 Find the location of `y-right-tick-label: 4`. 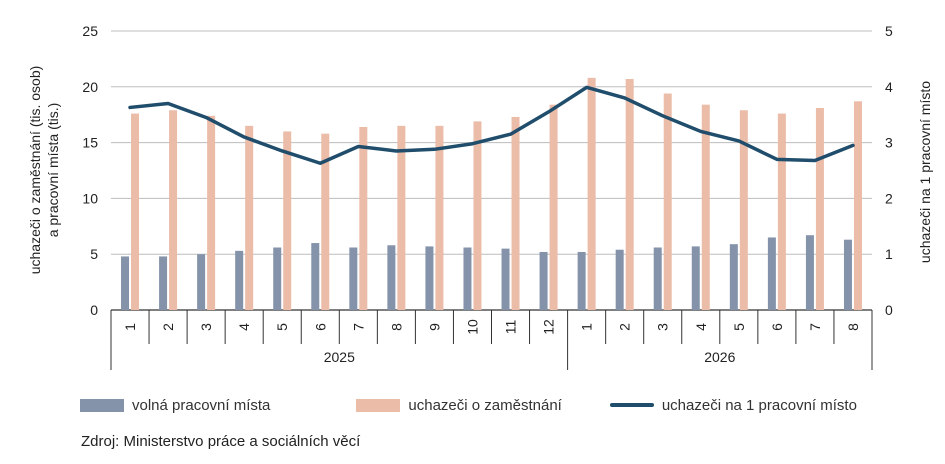

y-right-tick-label: 4 is located at coordinates (889, 87).